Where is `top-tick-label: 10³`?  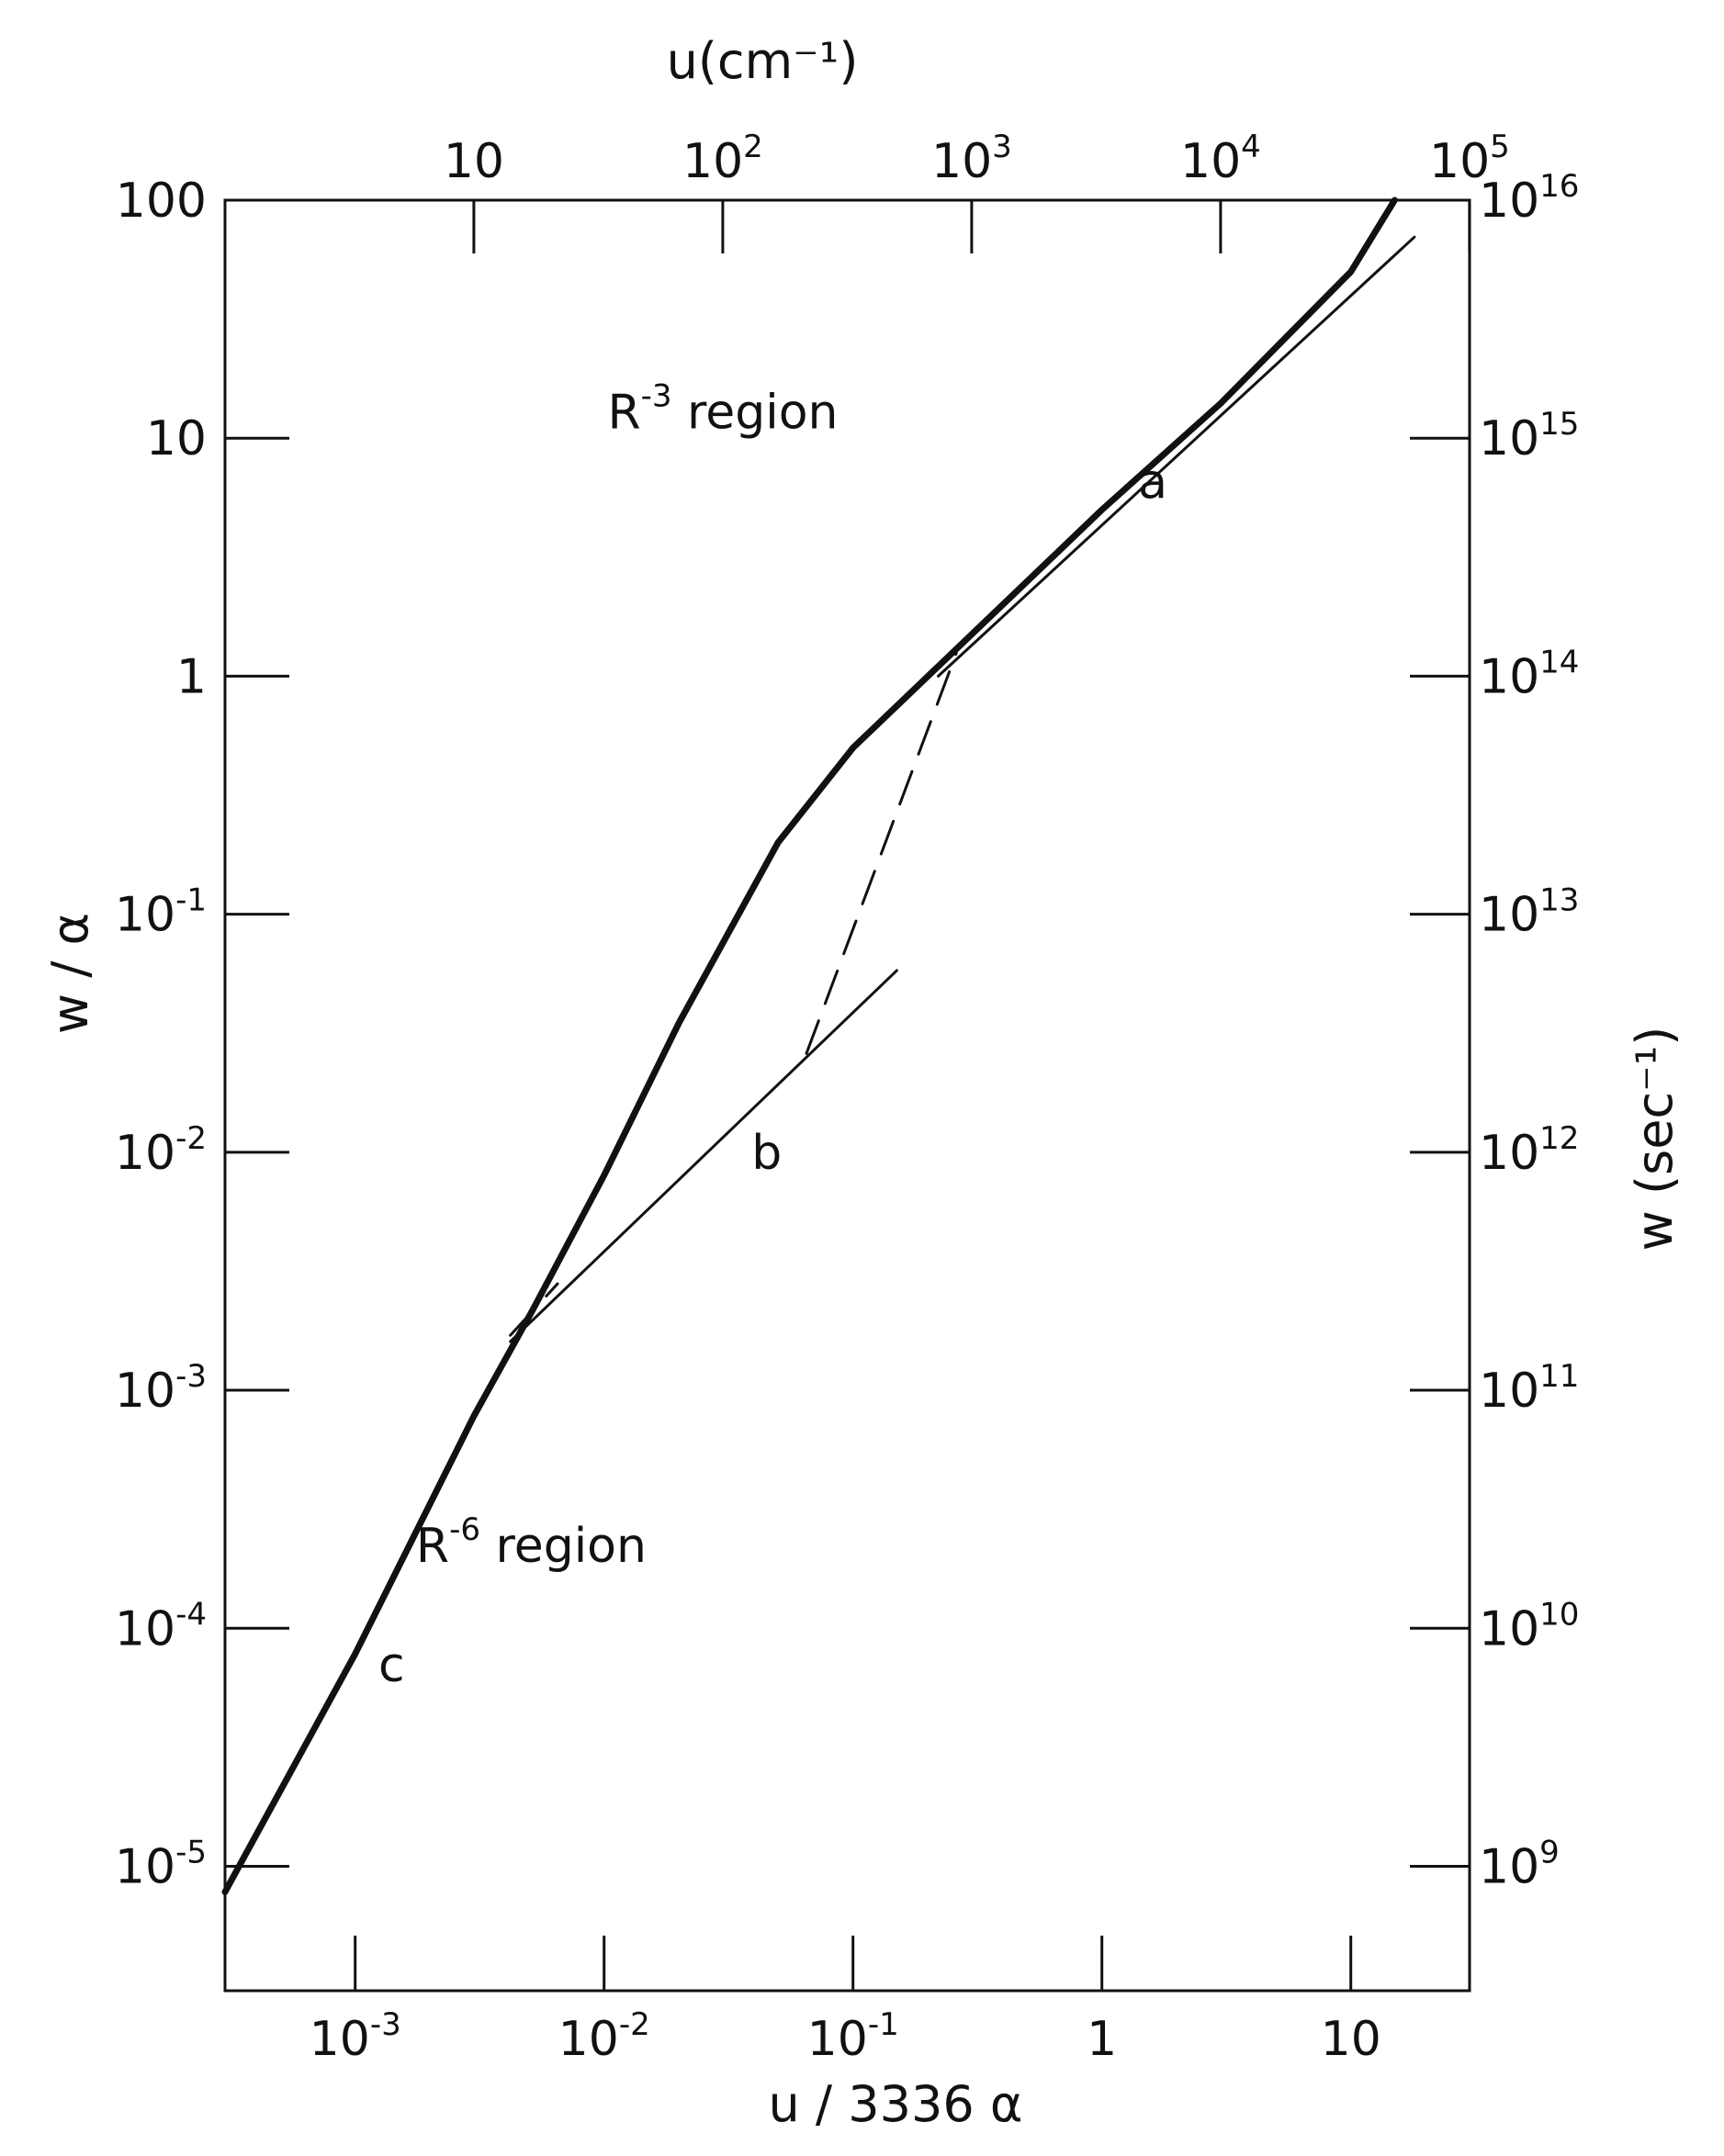
top-tick-label: 10³ is located at coordinates (971, 159).